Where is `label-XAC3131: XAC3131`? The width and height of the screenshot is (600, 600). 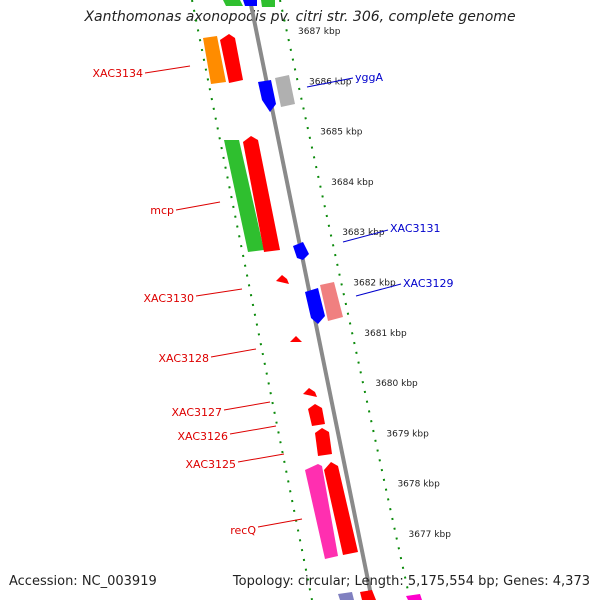 label-XAC3131: XAC3131 is located at coordinates (415, 228).